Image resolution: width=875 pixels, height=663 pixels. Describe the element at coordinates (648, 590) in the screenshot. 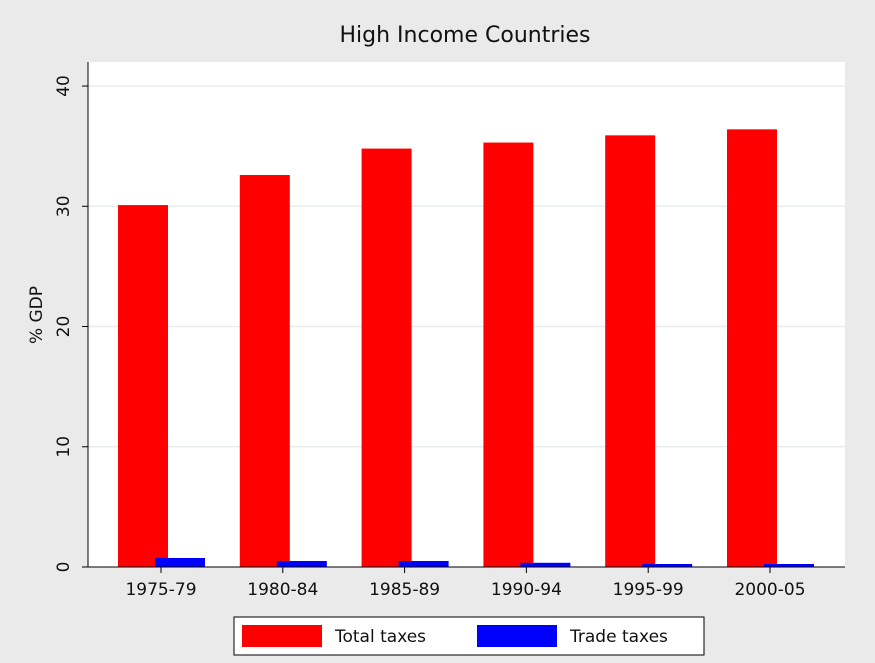

I see `x-tick-label: 1995-99` at that location.